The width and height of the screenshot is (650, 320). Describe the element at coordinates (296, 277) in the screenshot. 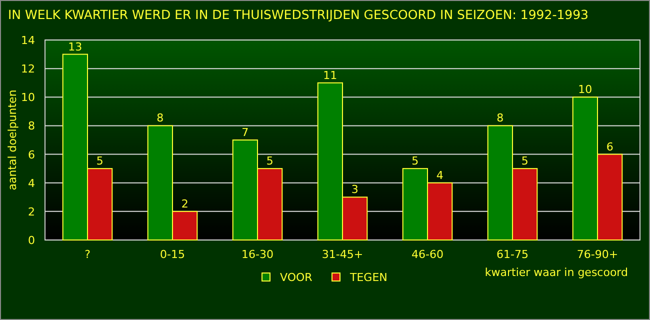

I see `legend-label: VOOR` at that location.